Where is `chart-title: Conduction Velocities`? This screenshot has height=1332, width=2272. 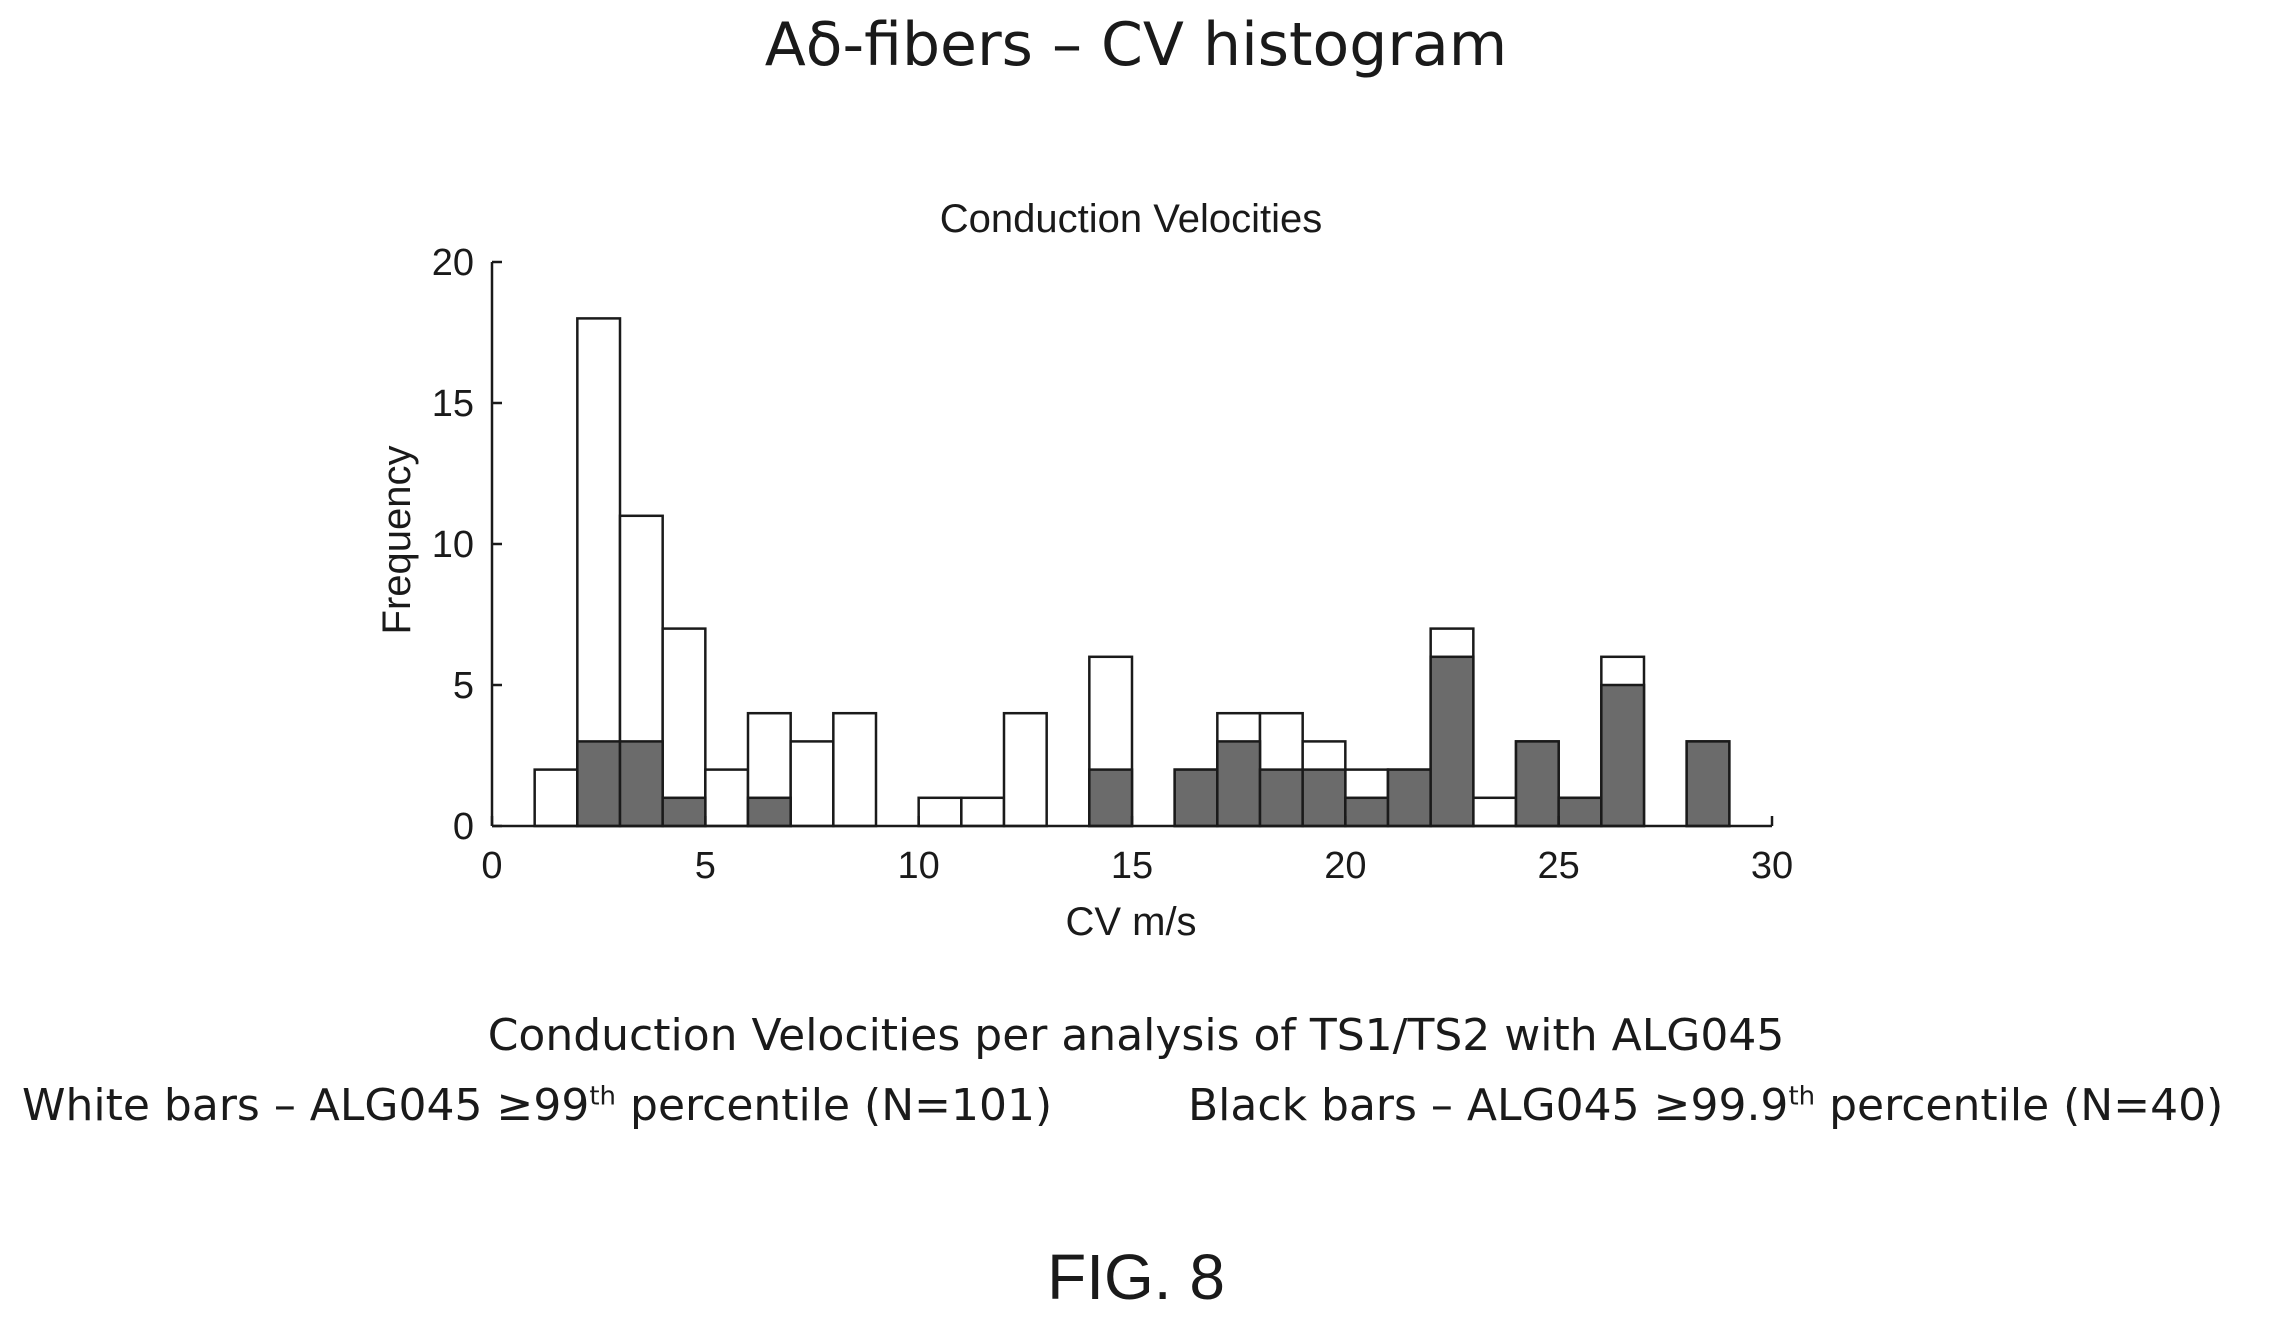
chart-title: Conduction Velocities is located at coordinates (1131, 219).